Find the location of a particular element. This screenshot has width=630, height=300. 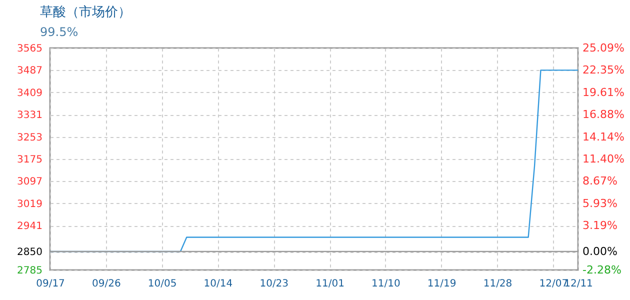

x-tick-label: 10/23 is located at coordinates (274, 284).